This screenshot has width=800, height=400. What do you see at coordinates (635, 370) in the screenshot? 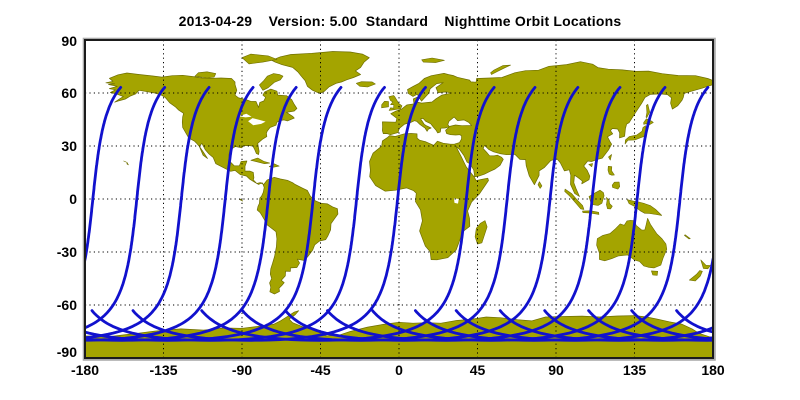
I see `x-tick-label: 135` at bounding box center [635, 370].